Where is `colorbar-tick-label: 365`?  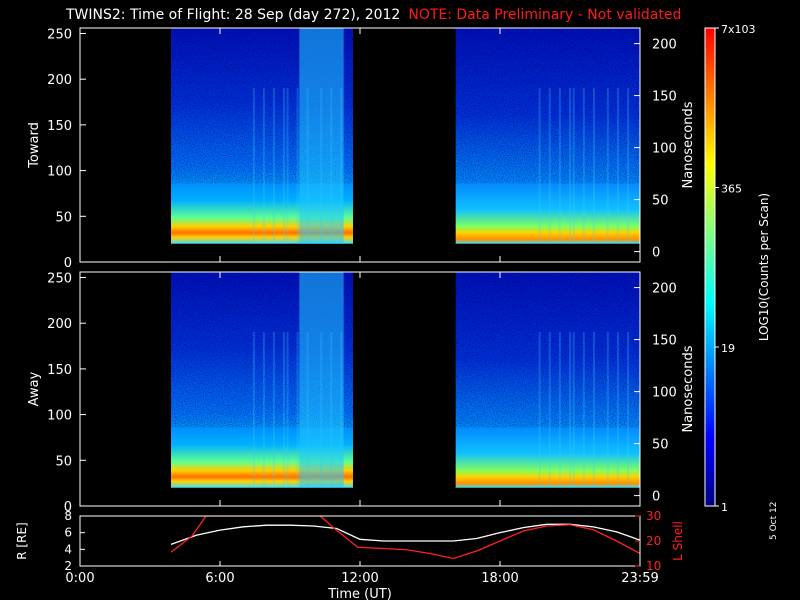
colorbar-tick-label: 365 is located at coordinates (731, 188).